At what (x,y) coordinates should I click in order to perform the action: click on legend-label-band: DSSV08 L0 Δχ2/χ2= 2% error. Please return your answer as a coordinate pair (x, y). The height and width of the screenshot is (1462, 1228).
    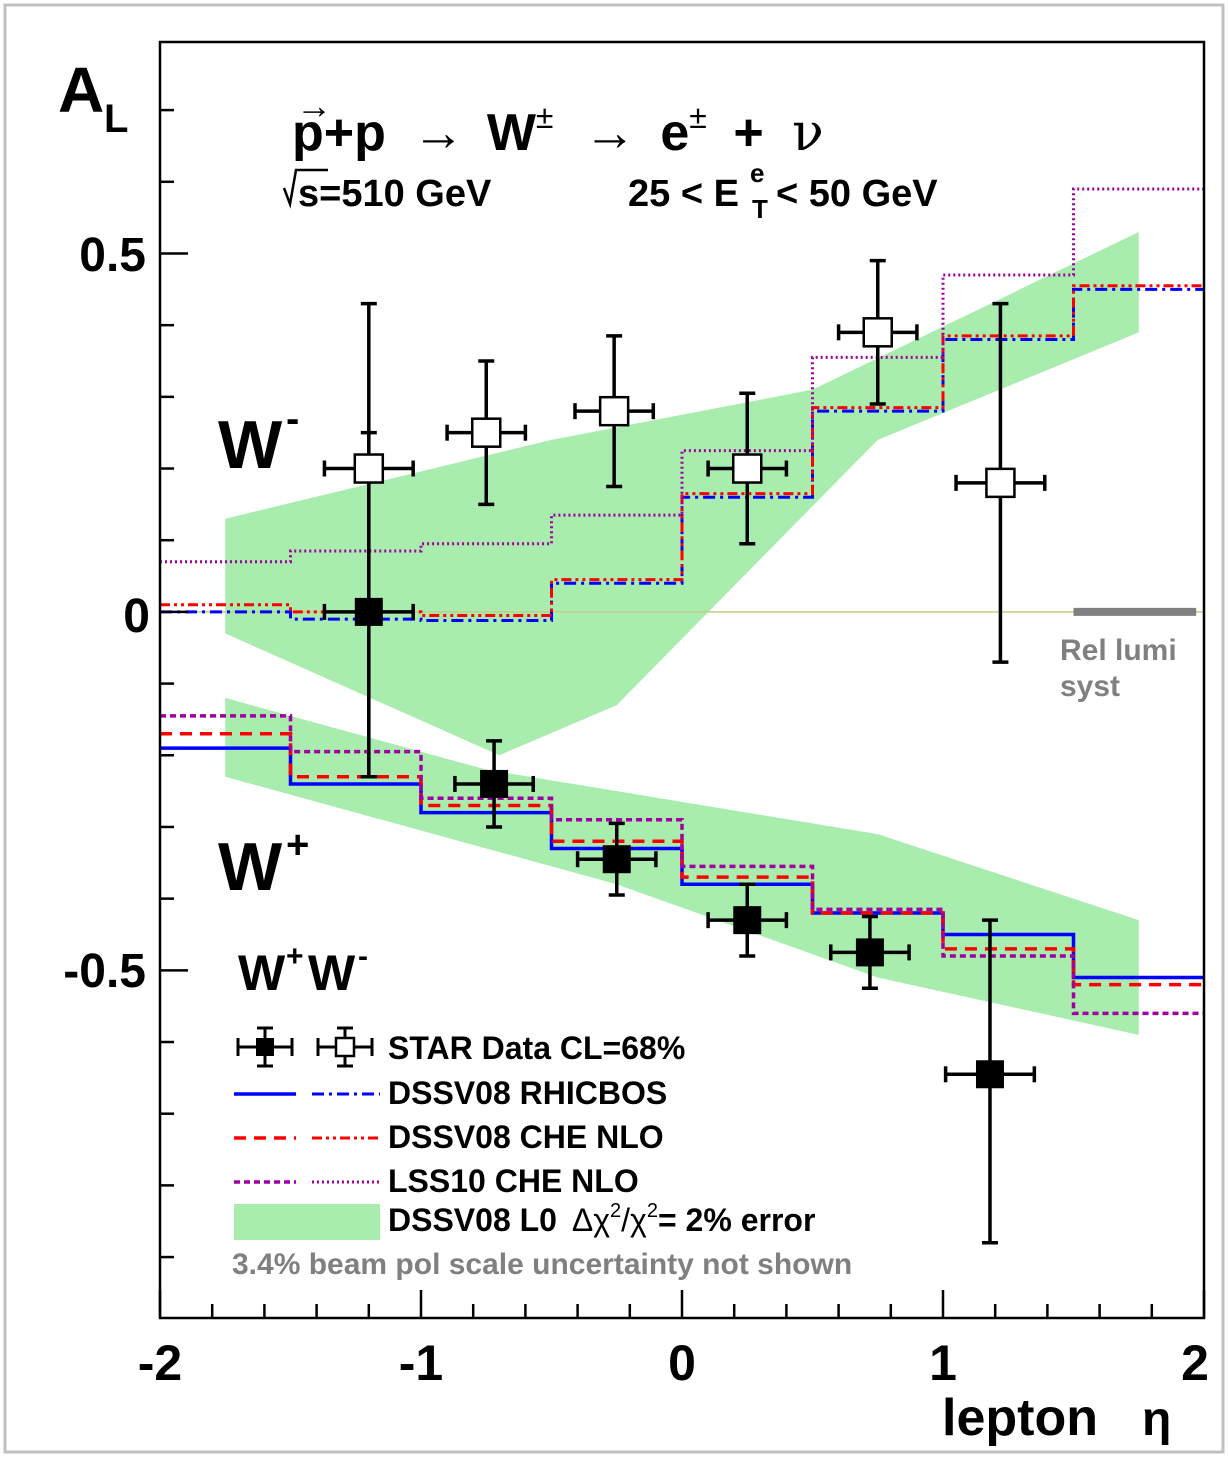
    Looking at the image, I should click on (601, 1219).